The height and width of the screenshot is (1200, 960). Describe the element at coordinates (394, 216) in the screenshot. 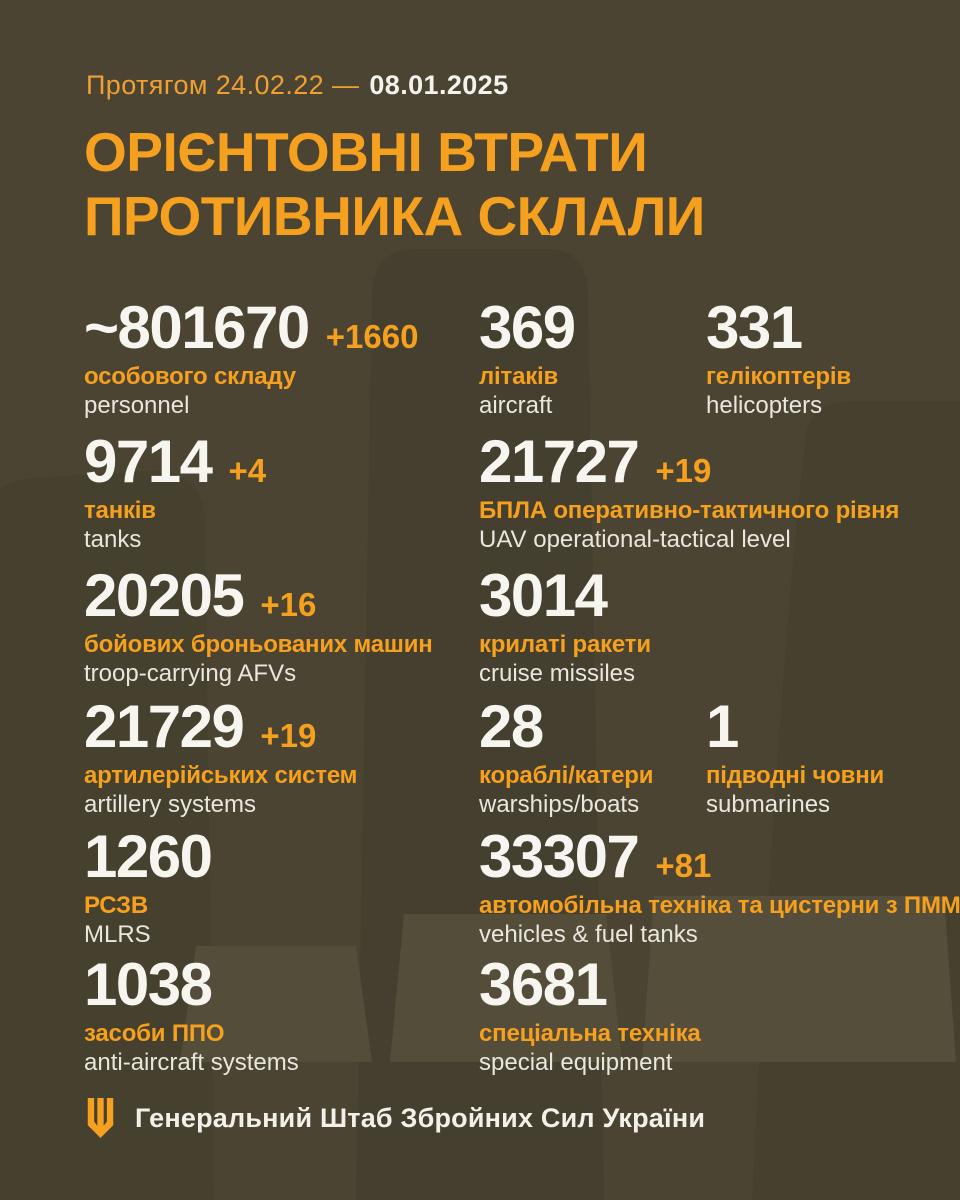

I see `page-title-line2: ПРОТИВНИКА СКЛАЛИ` at that location.